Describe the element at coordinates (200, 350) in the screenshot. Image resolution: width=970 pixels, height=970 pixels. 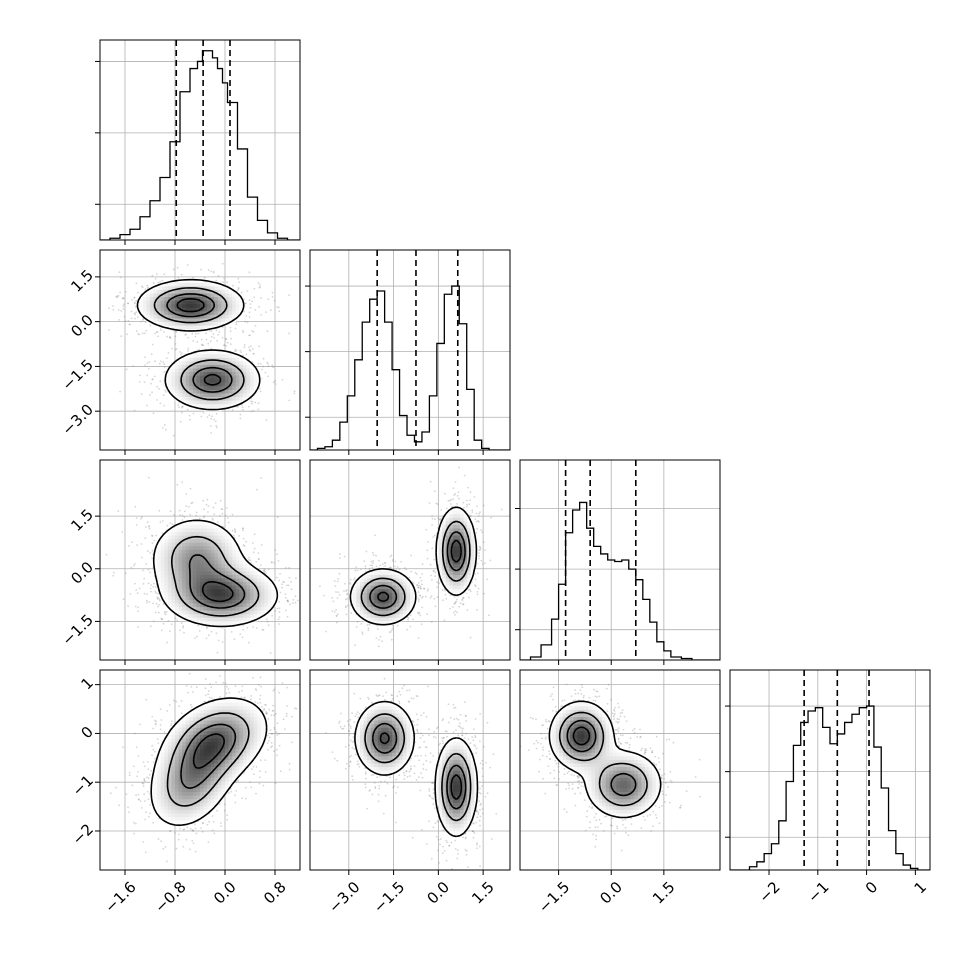
I see `joint-panel-p0-p1` at that location.